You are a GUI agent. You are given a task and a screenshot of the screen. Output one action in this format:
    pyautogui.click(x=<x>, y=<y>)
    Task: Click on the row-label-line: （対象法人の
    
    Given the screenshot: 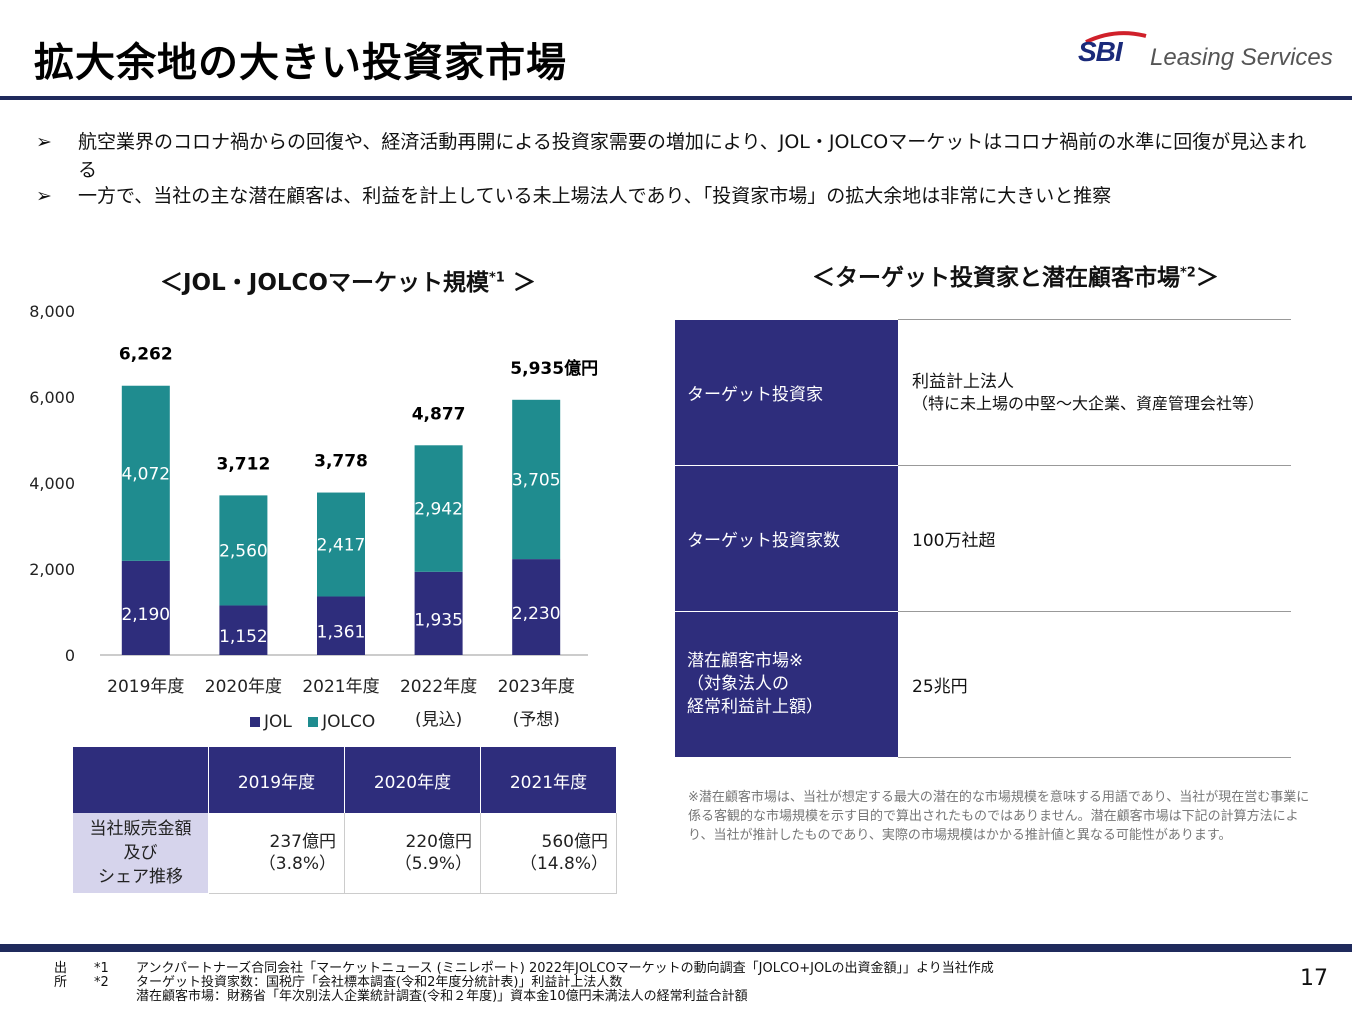 What is the action you would take?
    pyautogui.click(x=738, y=684)
    